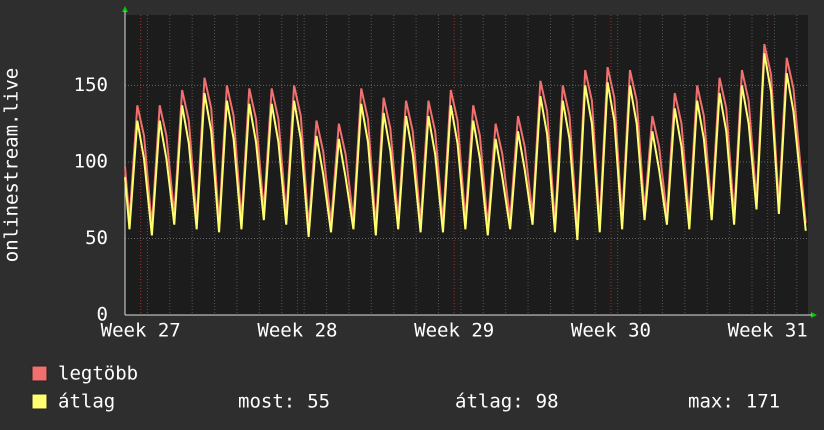 This screenshot has height=430, width=824. What do you see at coordinates (318, 402) in the screenshot?
I see `stat-value: 55` at bounding box center [318, 402].